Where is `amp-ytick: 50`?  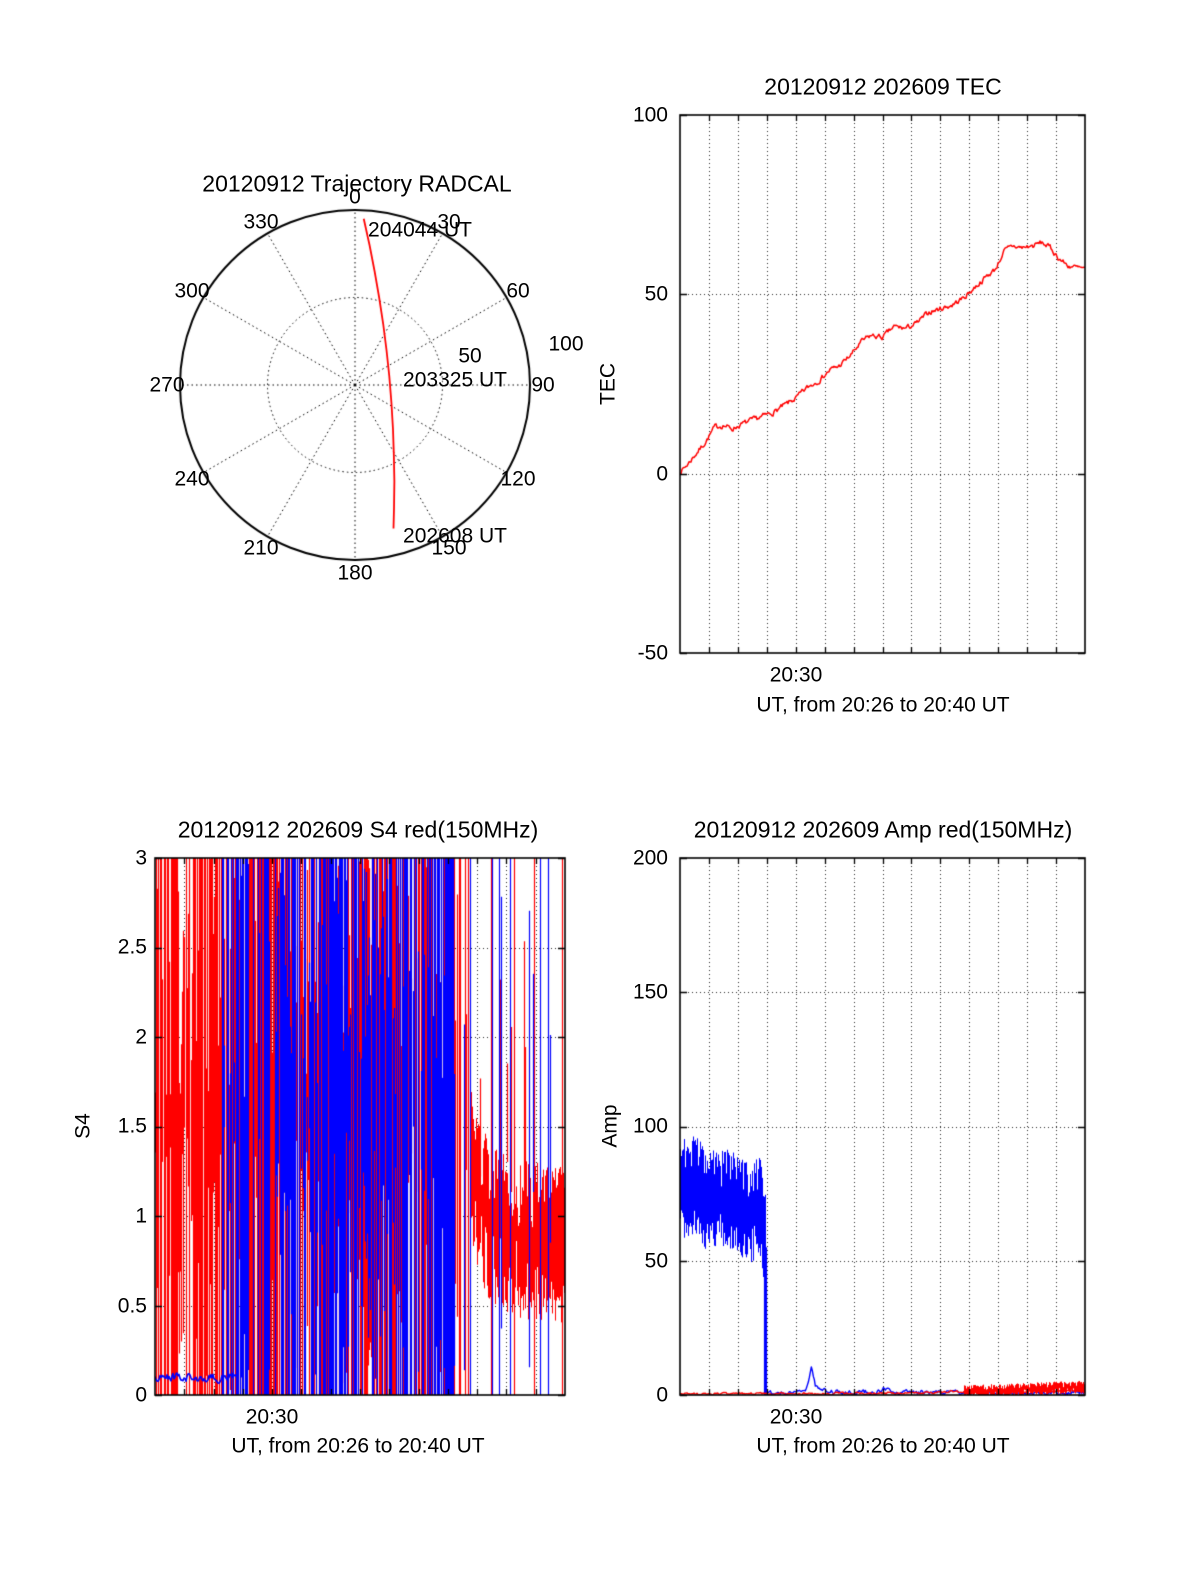
amp-ytick: 50 is located at coordinates (656, 1261).